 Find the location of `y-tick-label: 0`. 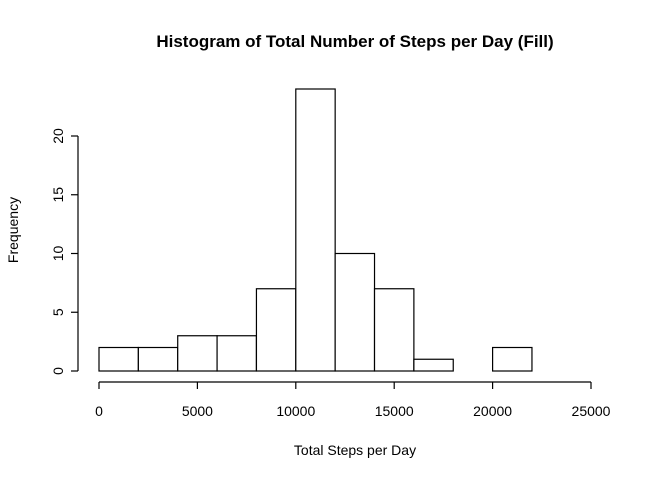

y-tick-label: 0 is located at coordinates (58, 371).